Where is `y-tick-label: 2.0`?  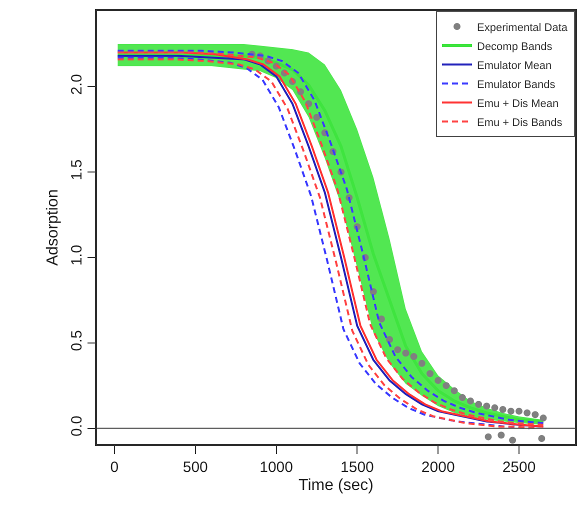 y-tick-label: 2.0 is located at coordinates (77, 84).